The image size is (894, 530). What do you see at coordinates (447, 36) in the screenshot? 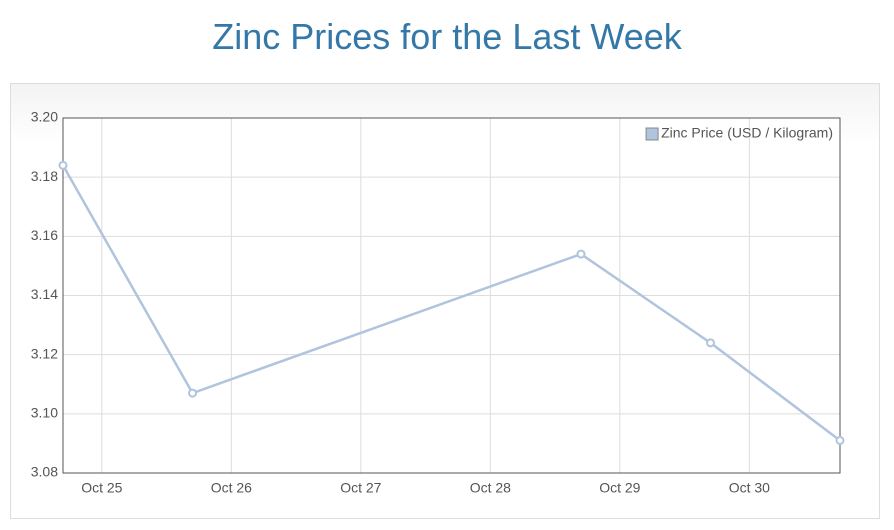
I see `chart-title: Zinc Prices for the Last Week` at bounding box center [447, 36].